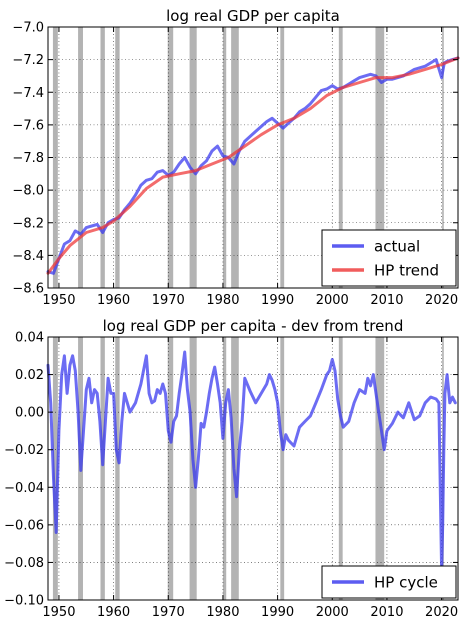 The image size is (467, 627). I want to click on bottom-y-tick-label: −0.02, so click(24, 450).